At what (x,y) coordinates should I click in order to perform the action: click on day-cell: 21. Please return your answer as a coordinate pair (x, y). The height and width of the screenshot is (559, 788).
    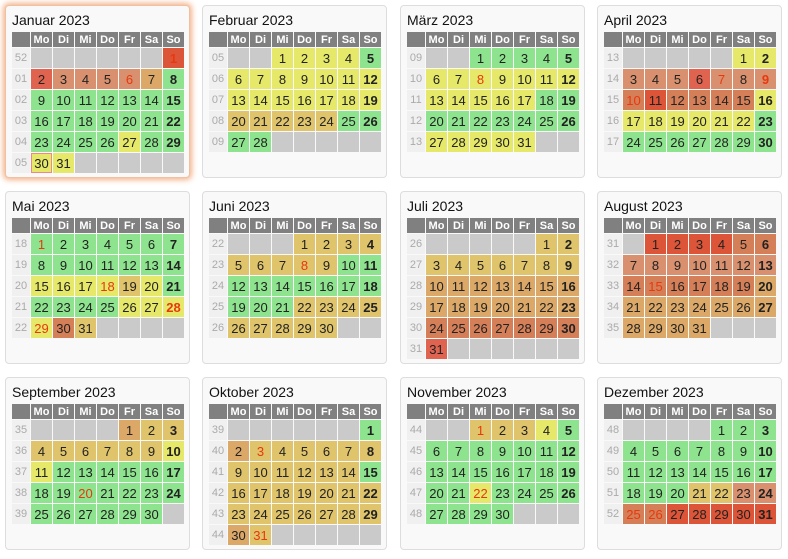
    Looking at the image, I should click on (151, 121).